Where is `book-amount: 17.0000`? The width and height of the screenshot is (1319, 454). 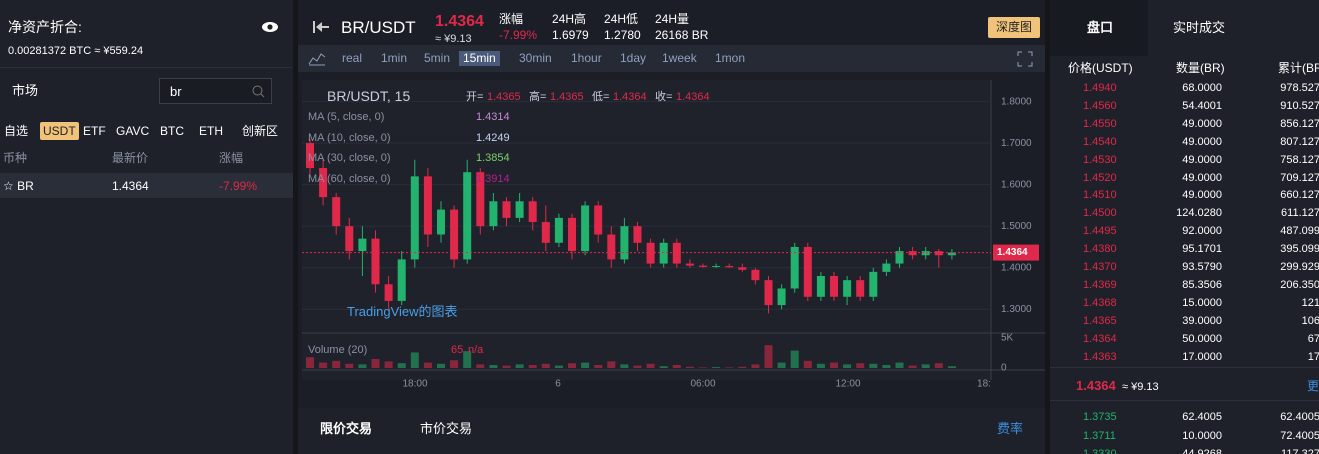
book-amount: 17.0000 is located at coordinates (1202, 356).